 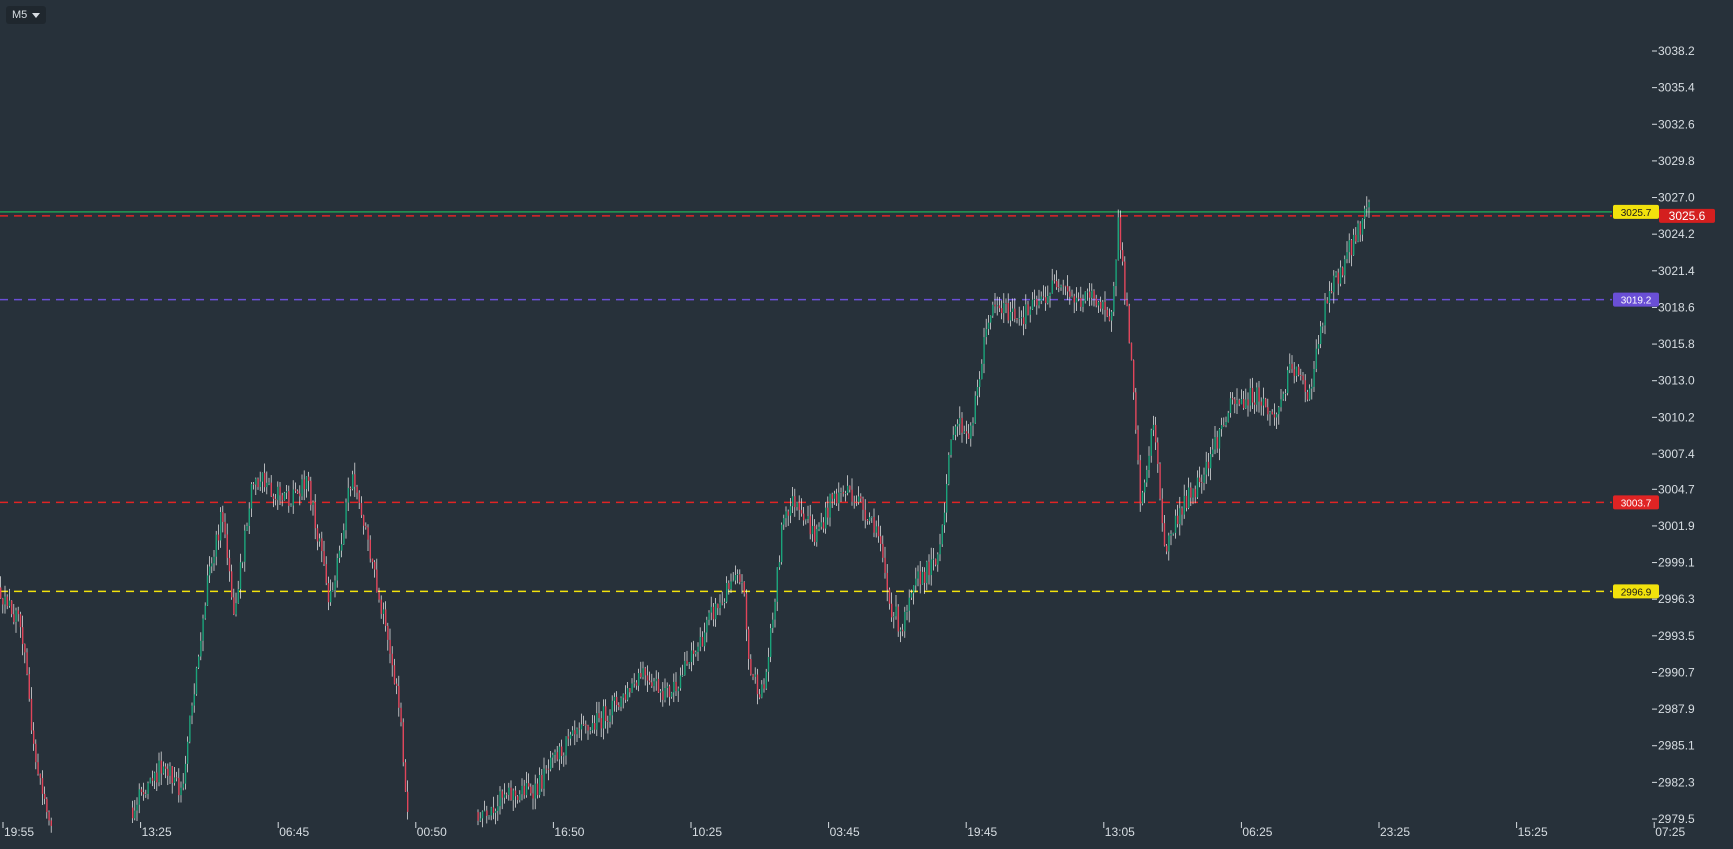 What do you see at coordinates (1636, 299) in the screenshot?
I see `level-price-label: 3019.2` at bounding box center [1636, 299].